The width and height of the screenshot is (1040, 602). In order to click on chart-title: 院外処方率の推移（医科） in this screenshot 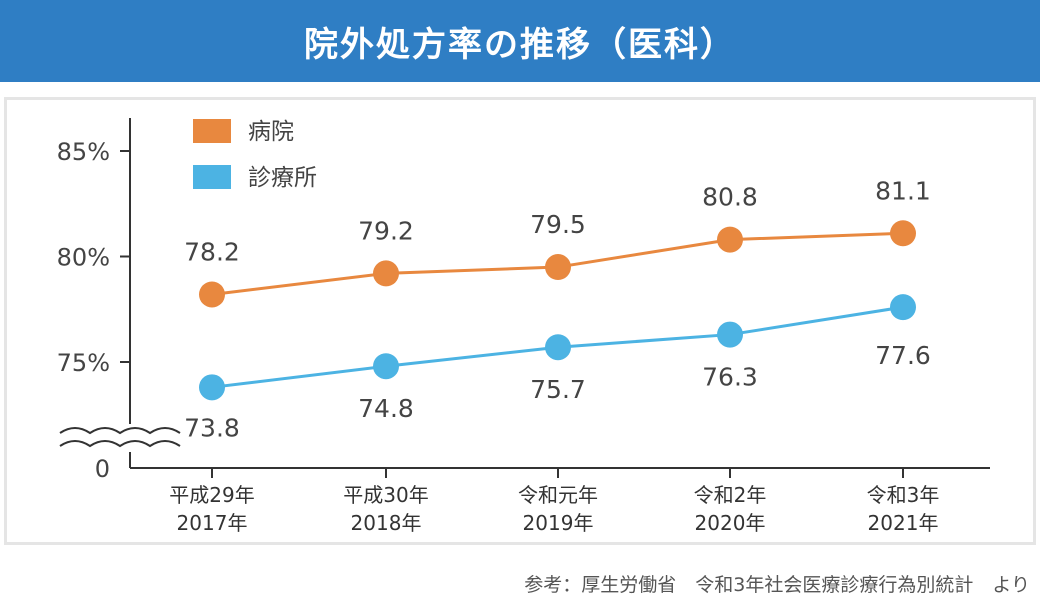, I will do `click(520, 44)`.